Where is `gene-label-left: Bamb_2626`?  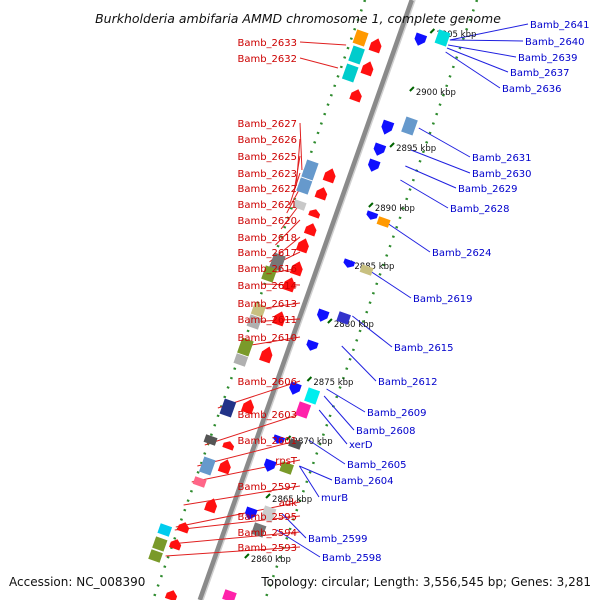
gene-label-left: Bamb_2626 is located at coordinates (267, 140).